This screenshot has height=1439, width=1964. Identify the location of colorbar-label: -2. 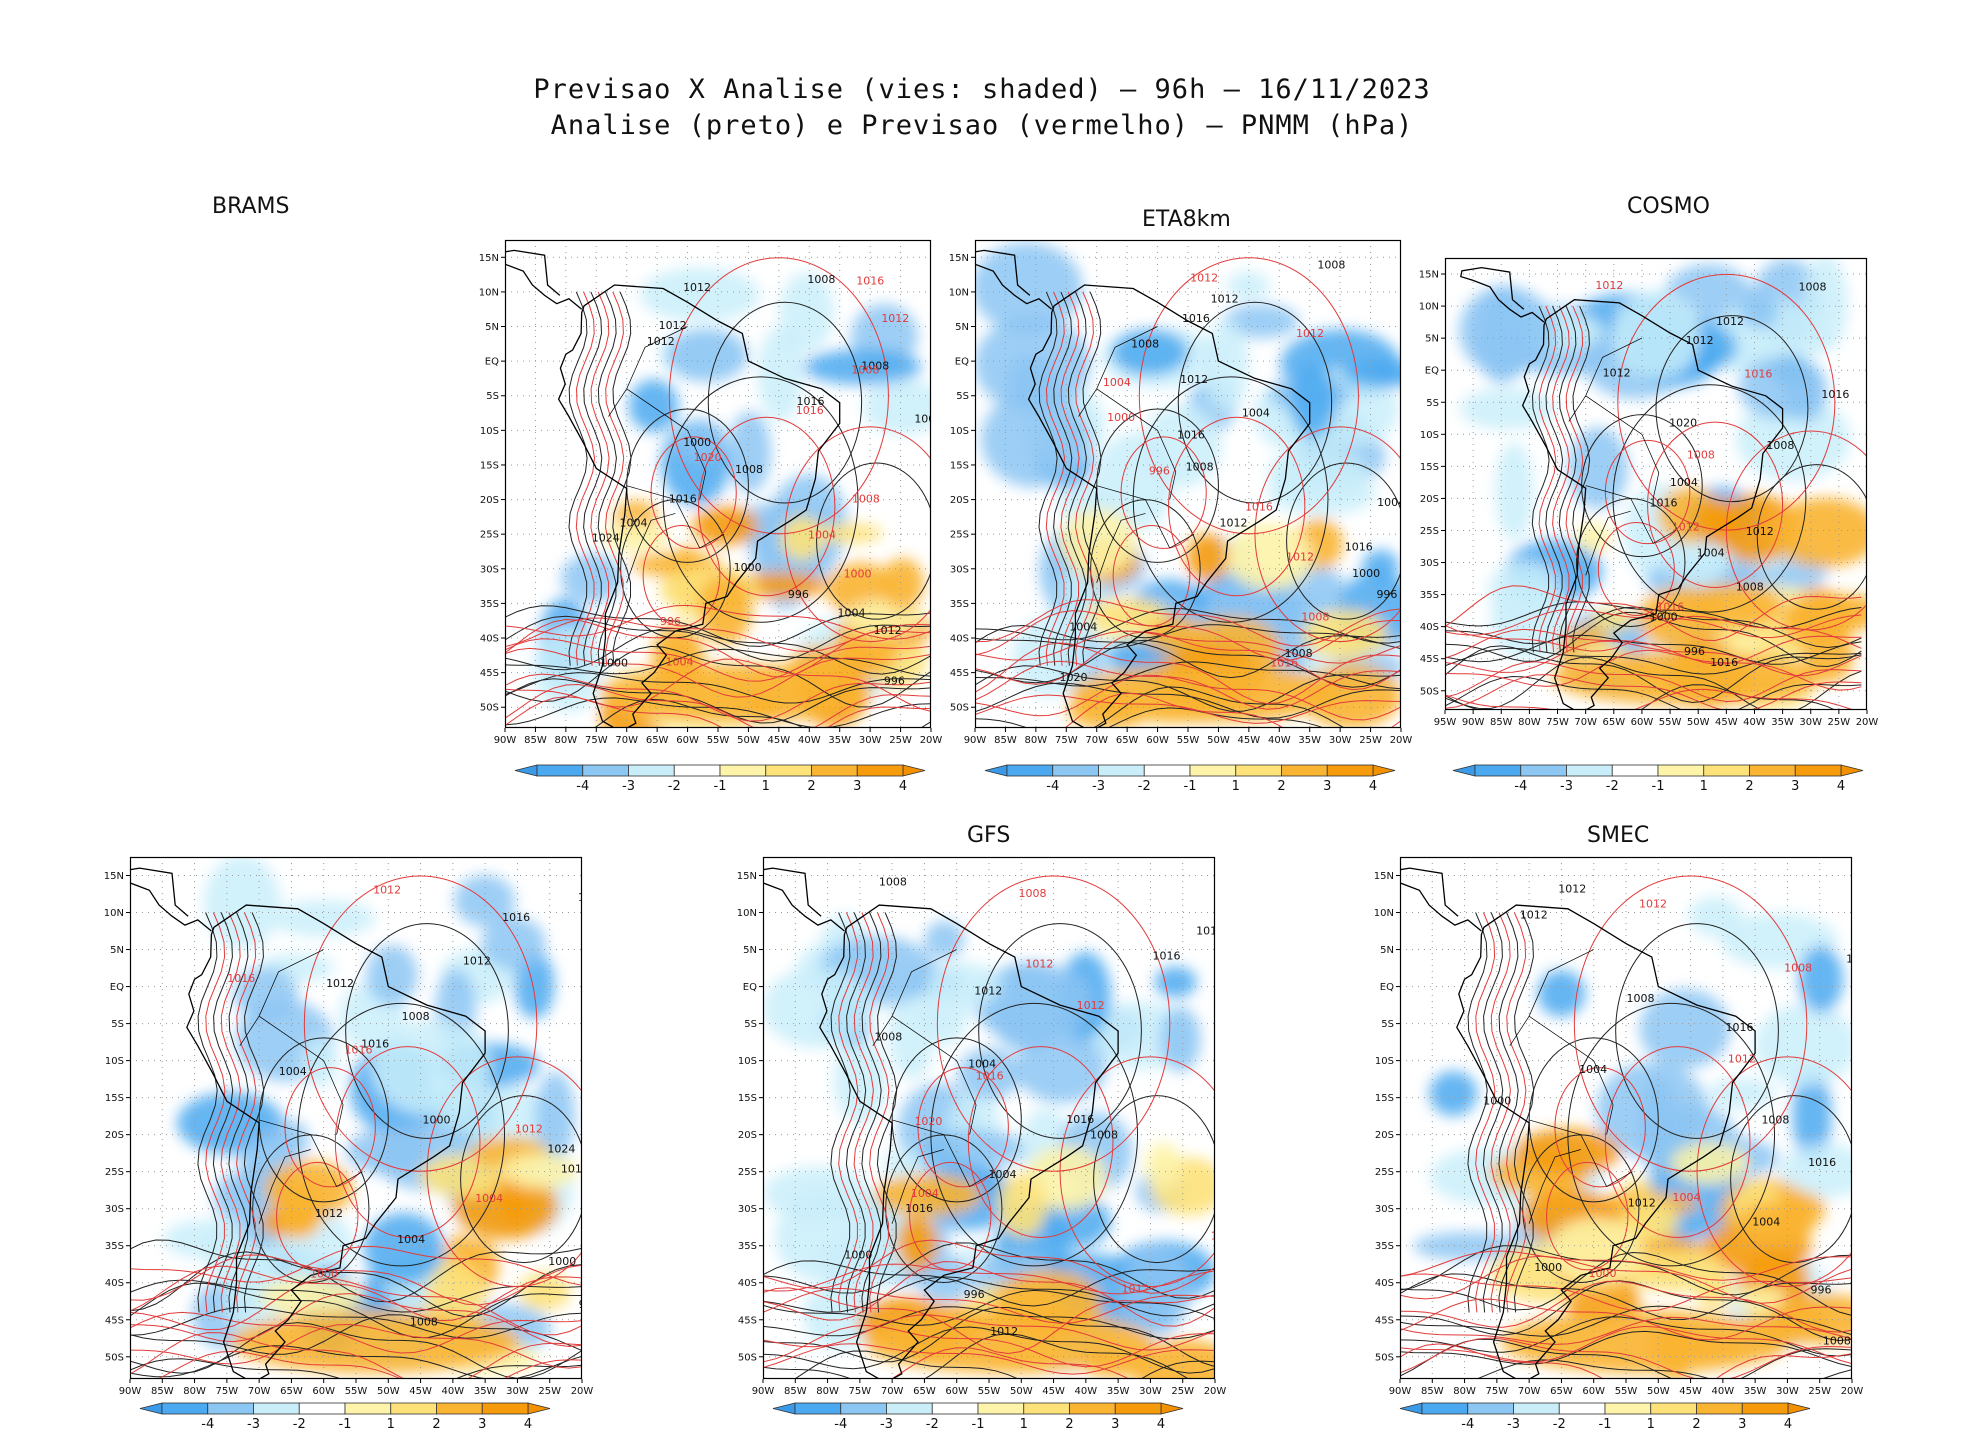
(932, 1424).